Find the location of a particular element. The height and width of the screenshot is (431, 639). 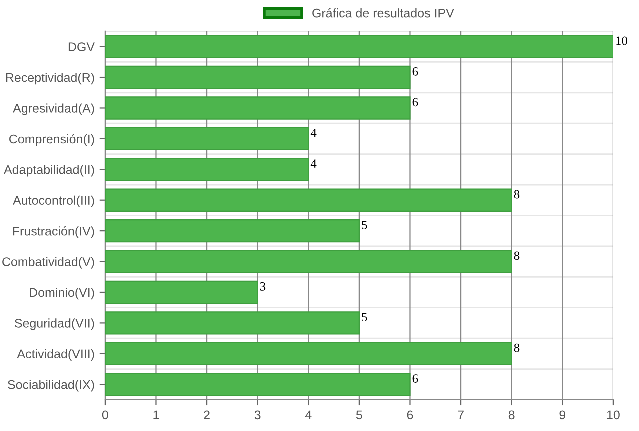

data-label: 3 is located at coordinates (263, 286).